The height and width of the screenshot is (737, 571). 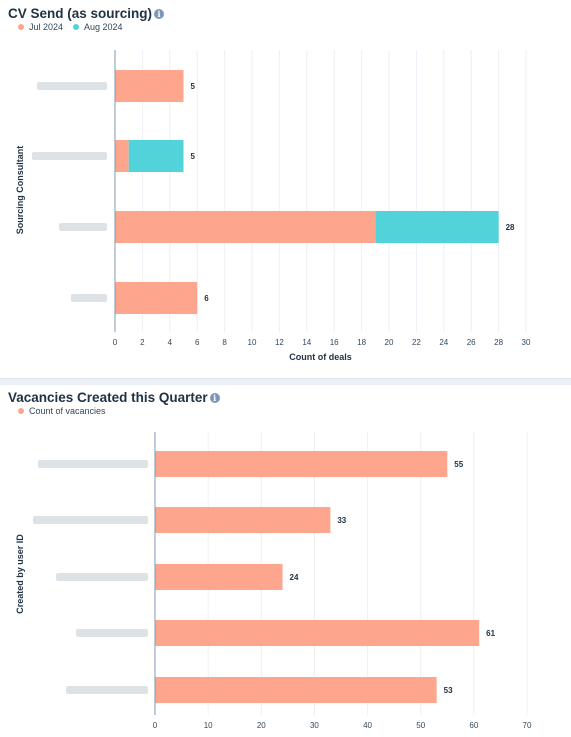 What do you see at coordinates (20, 190) in the screenshot?
I see `y-axis-label: Sourcing Consultant` at bounding box center [20, 190].